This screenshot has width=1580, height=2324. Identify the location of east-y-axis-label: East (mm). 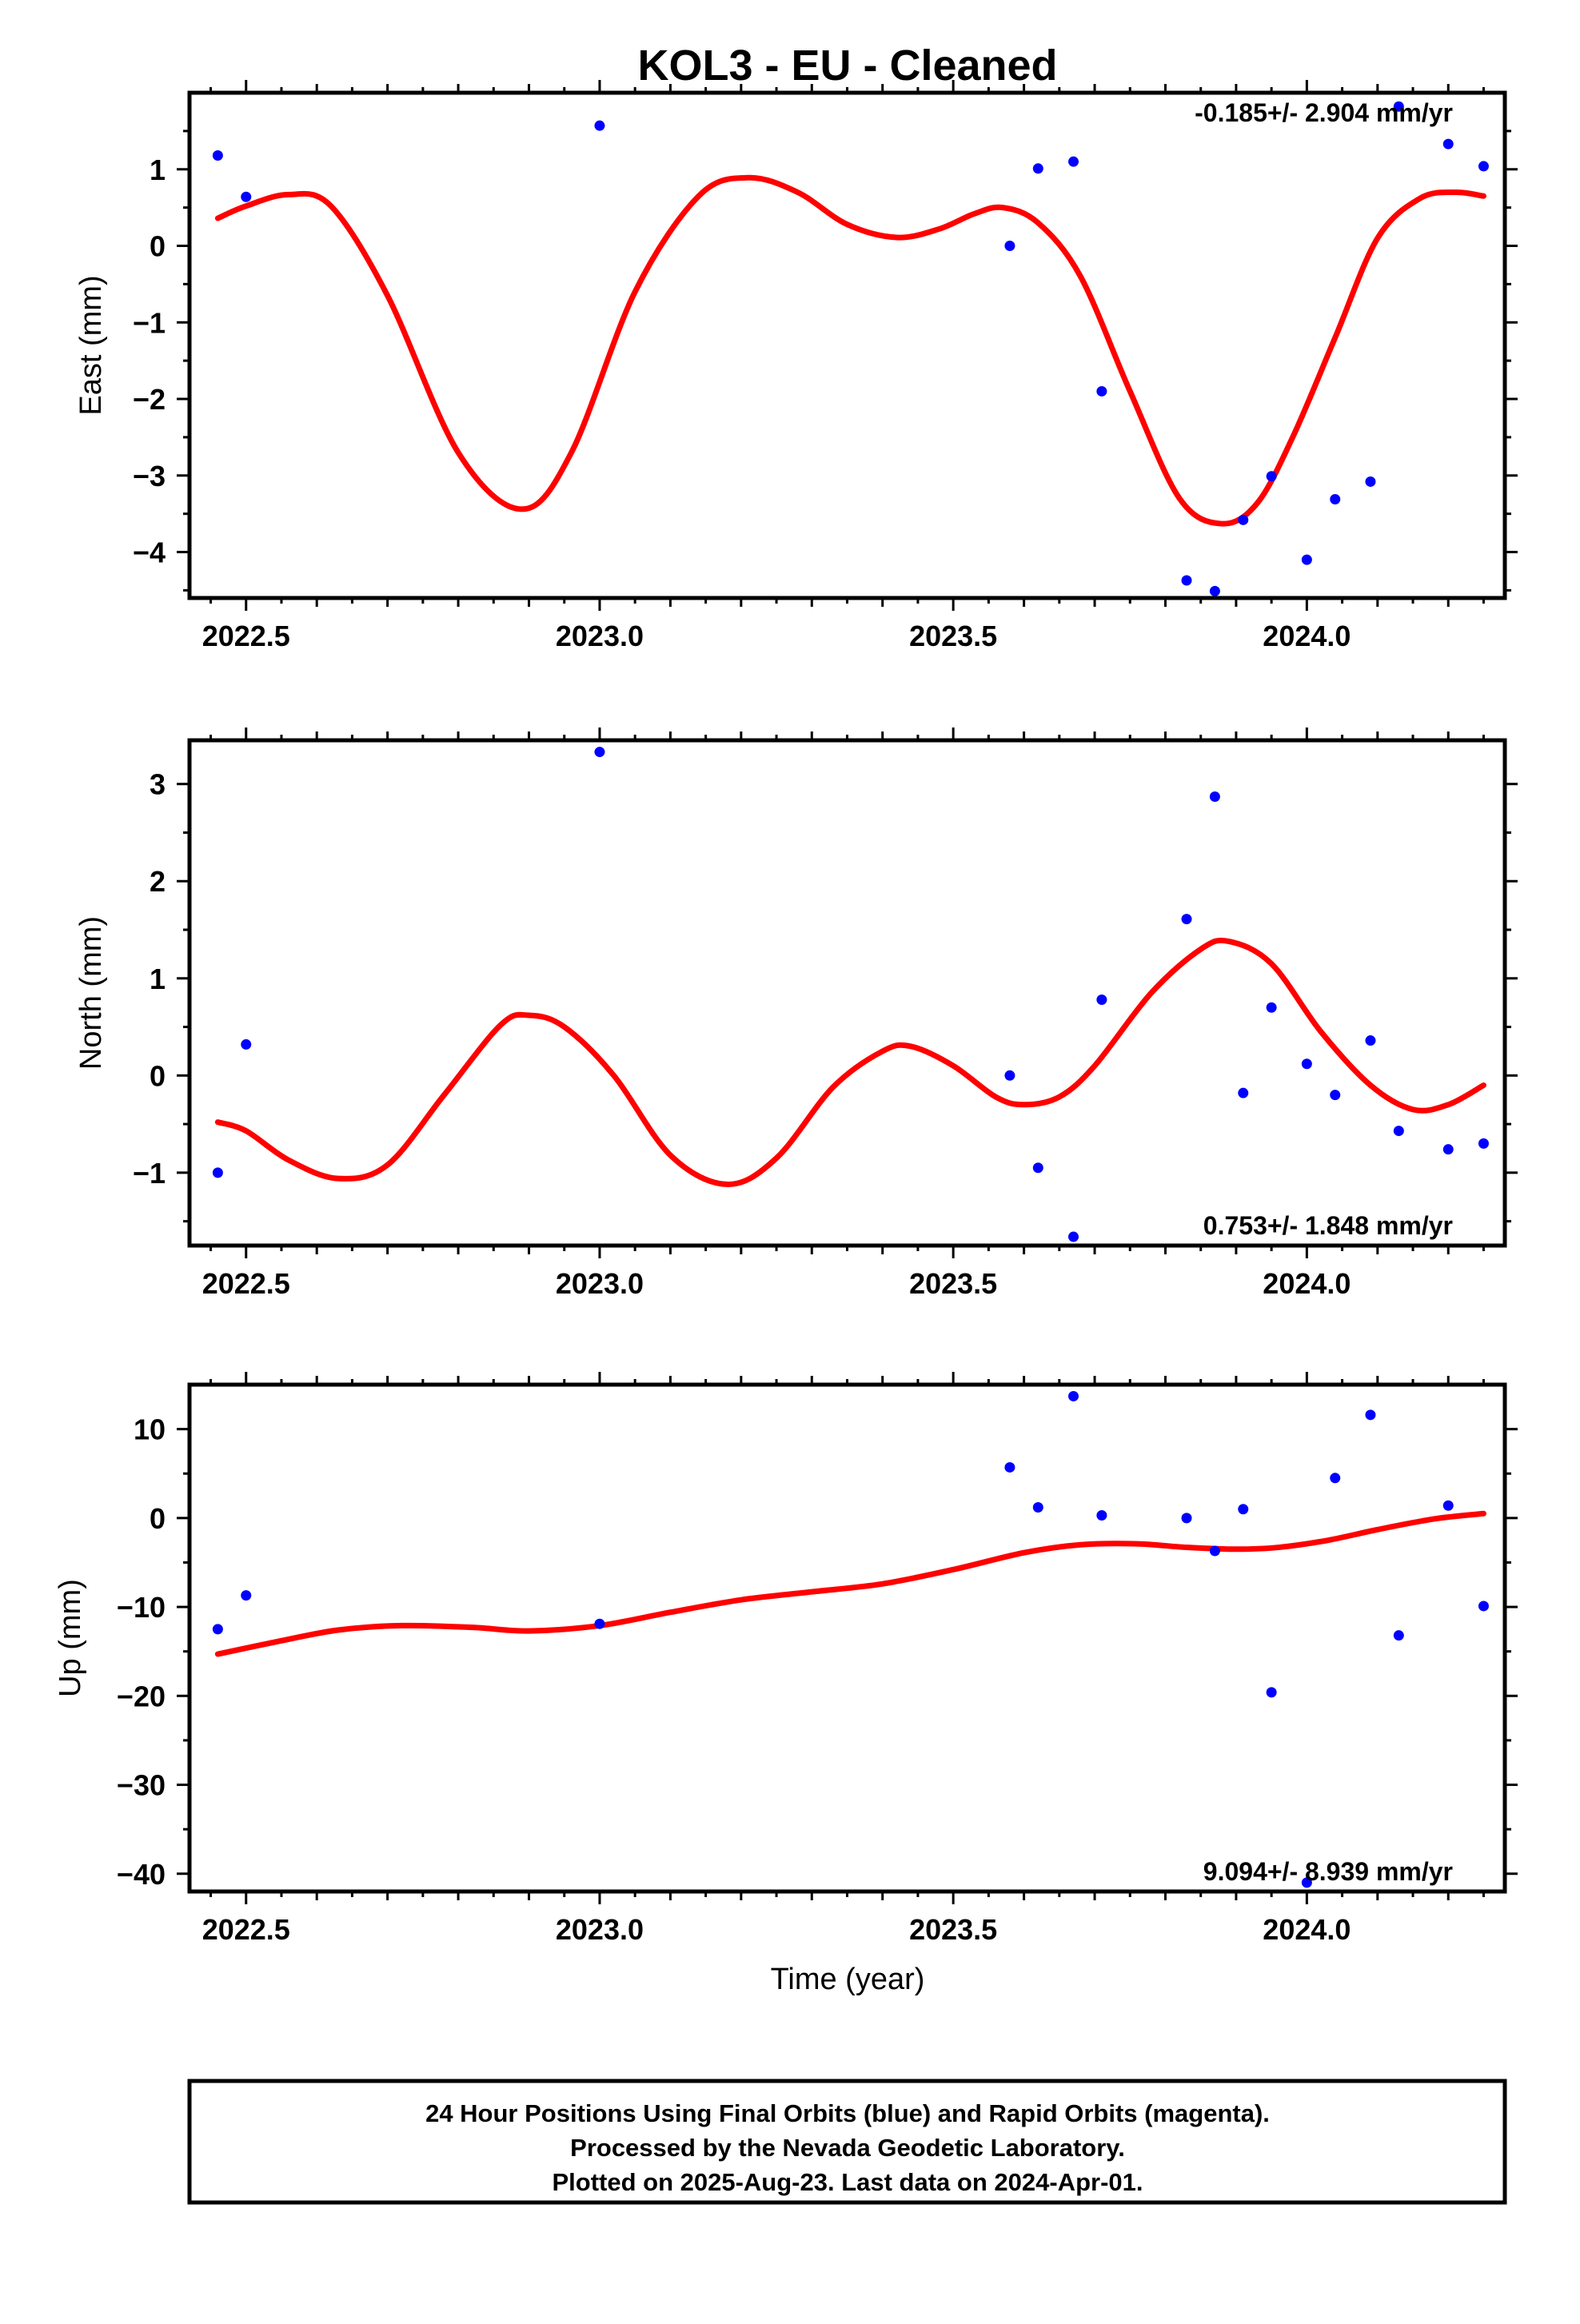
(91, 345).